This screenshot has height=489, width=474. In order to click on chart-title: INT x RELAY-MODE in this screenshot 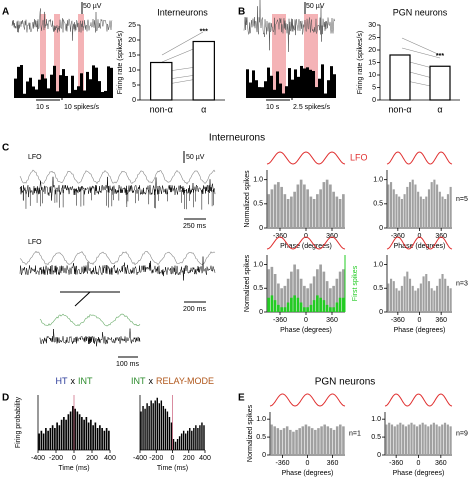, I will do `click(172, 381)`.